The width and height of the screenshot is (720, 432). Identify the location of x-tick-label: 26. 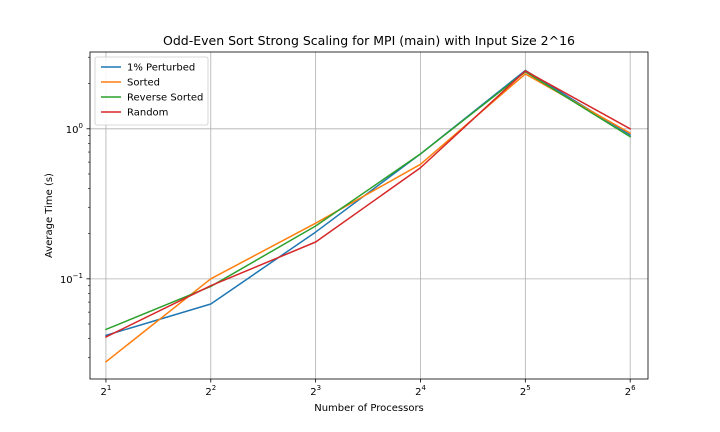
(630, 391).